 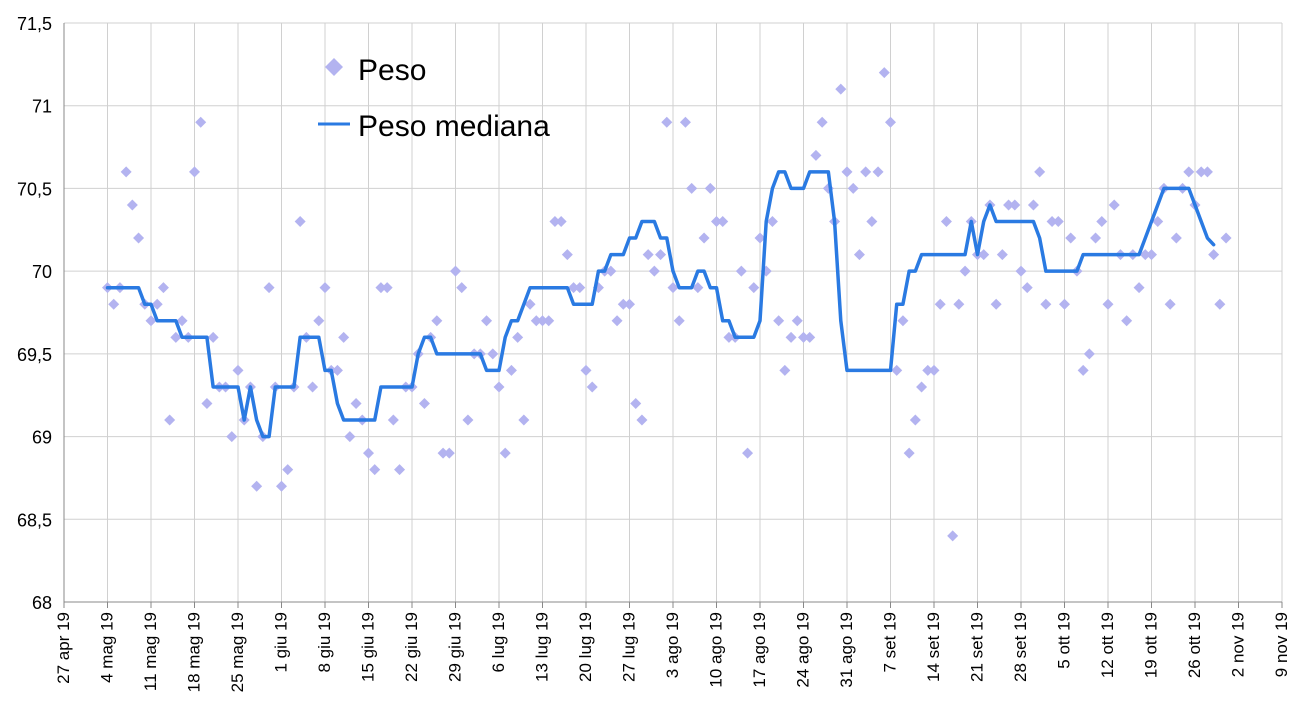 I want to click on legend-peso-label: Peso, so click(x=392, y=70).